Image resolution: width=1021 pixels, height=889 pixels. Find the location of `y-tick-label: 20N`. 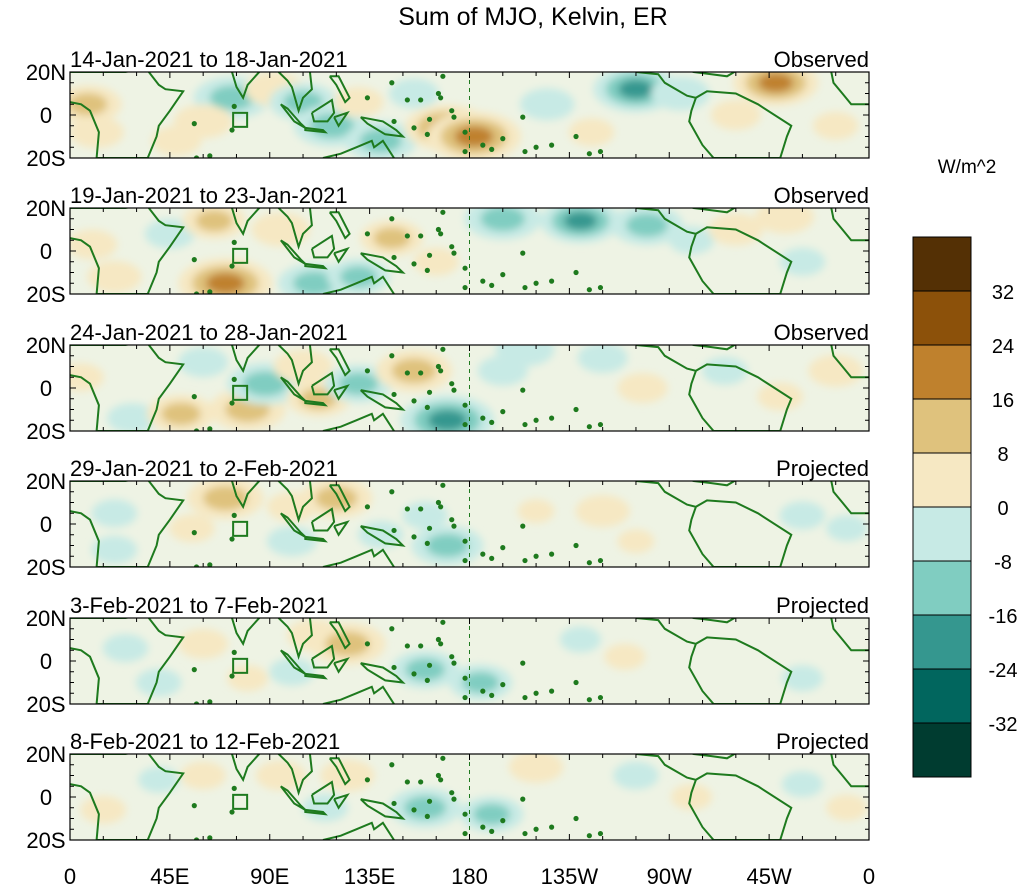

y-tick-label: 20N is located at coordinates (46, 208).